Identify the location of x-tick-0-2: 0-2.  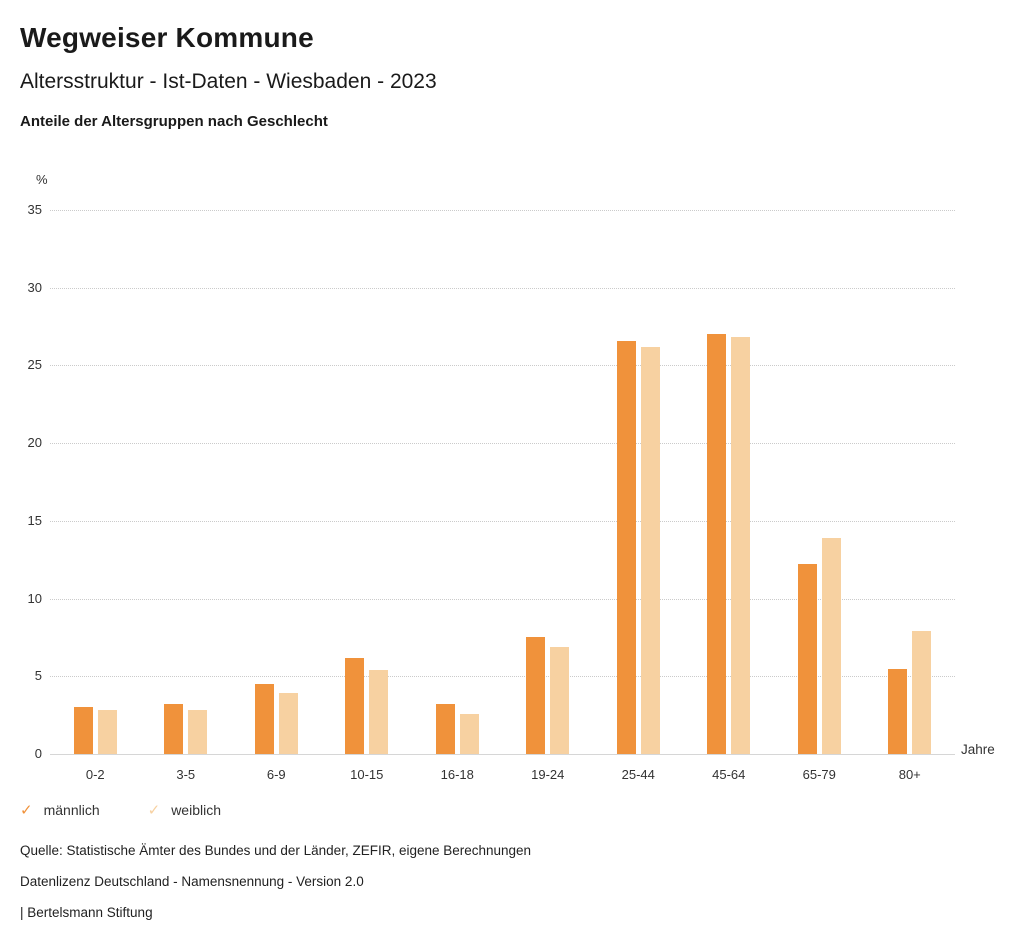
(95, 774).